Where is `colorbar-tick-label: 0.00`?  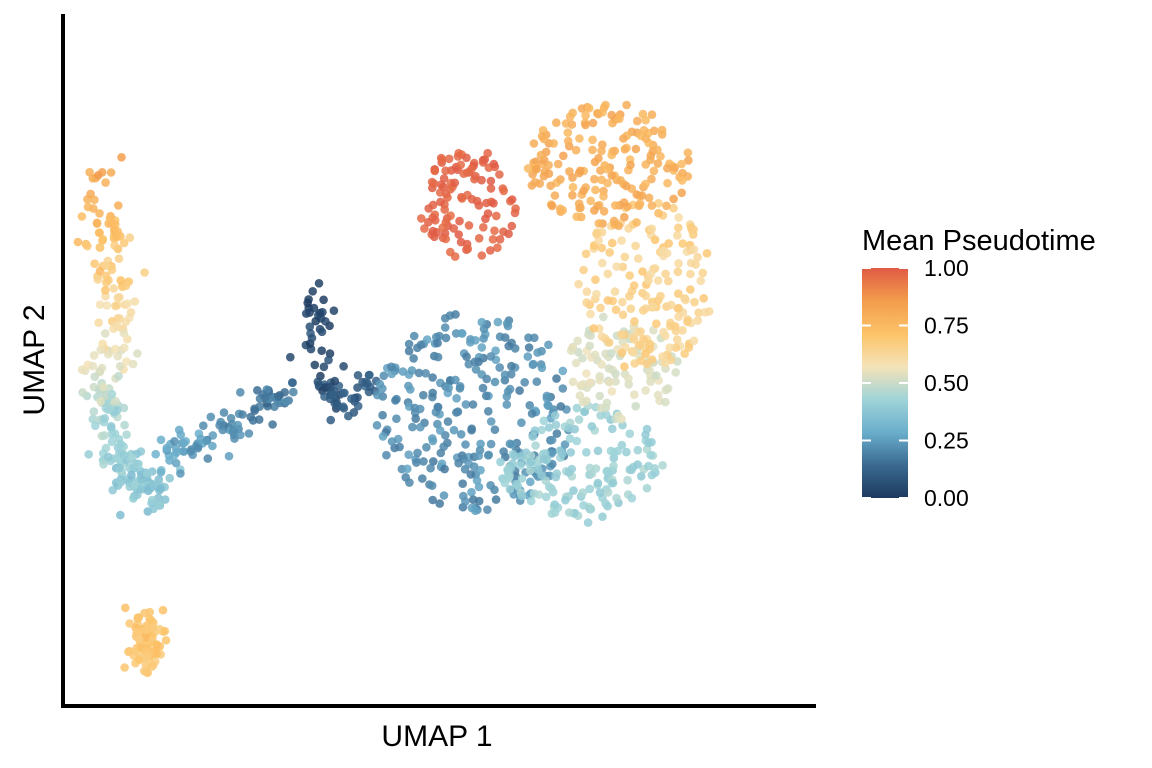
colorbar-tick-label: 0.00 is located at coordinates (946, 498).